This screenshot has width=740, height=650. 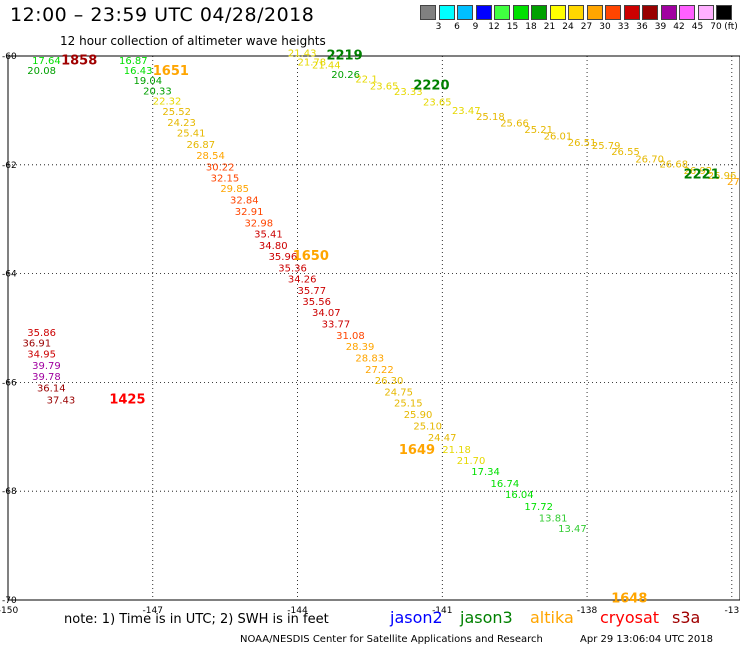 I want to click on wave-height-label: 13.47, so click(x=572, y=529).